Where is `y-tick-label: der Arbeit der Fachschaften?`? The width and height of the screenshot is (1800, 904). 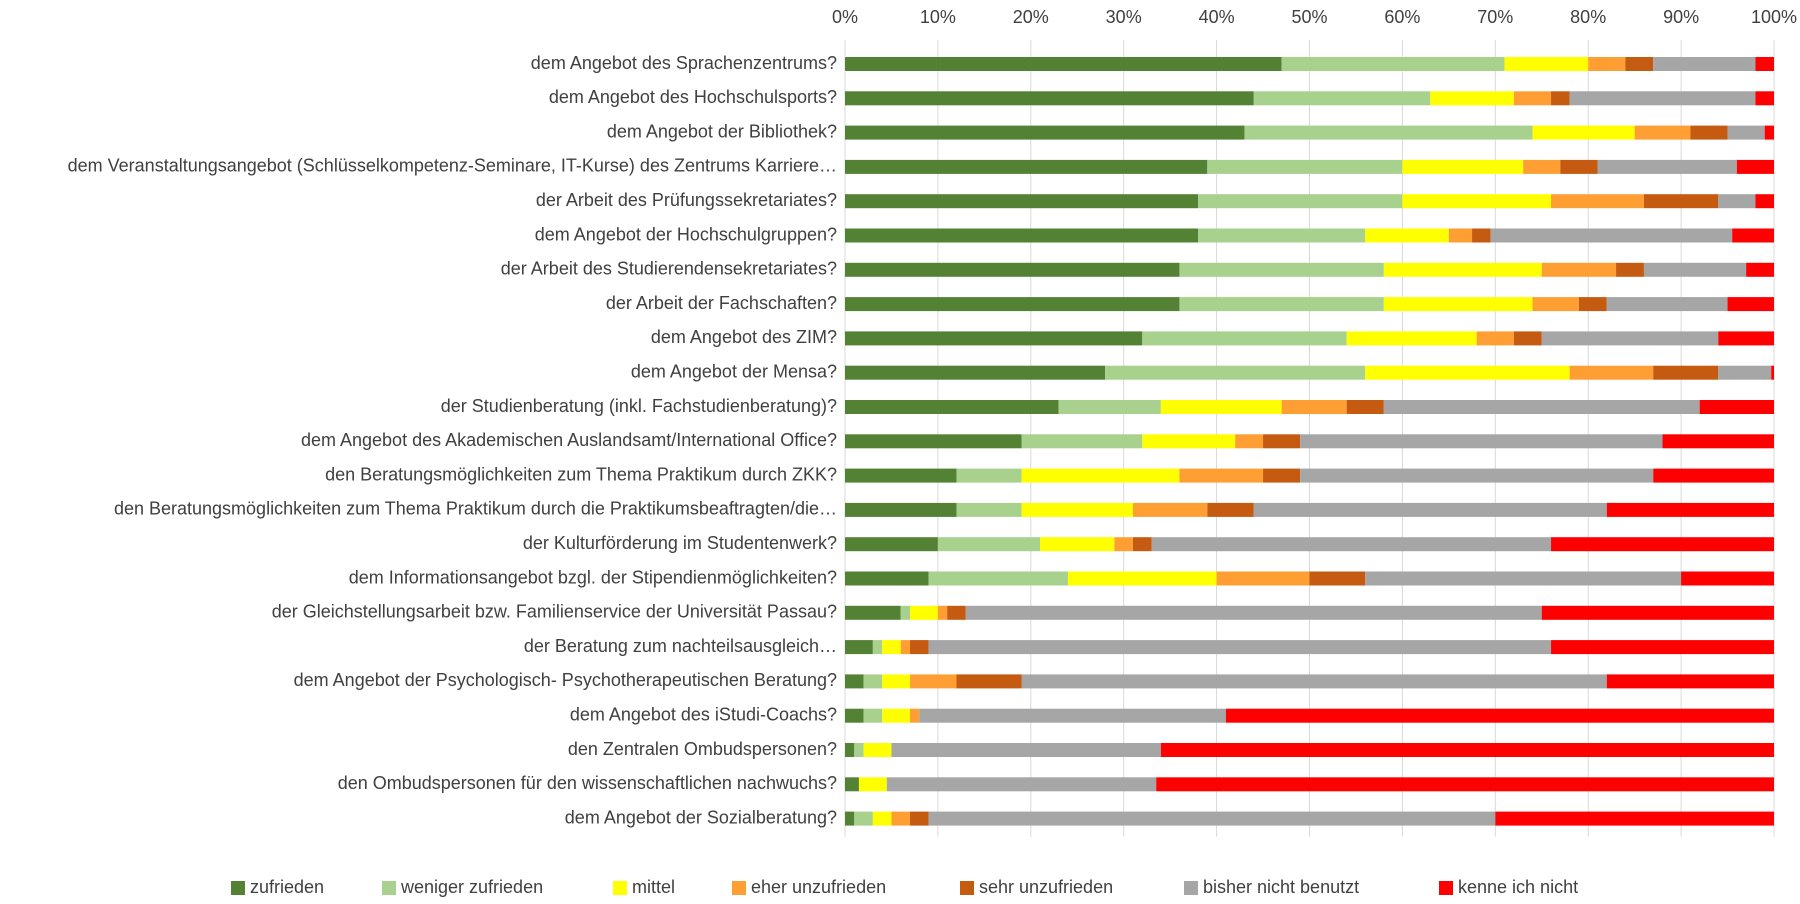 y-tick-label: der Arbeit der Fachschaften? is located at coordinates (721, 303).